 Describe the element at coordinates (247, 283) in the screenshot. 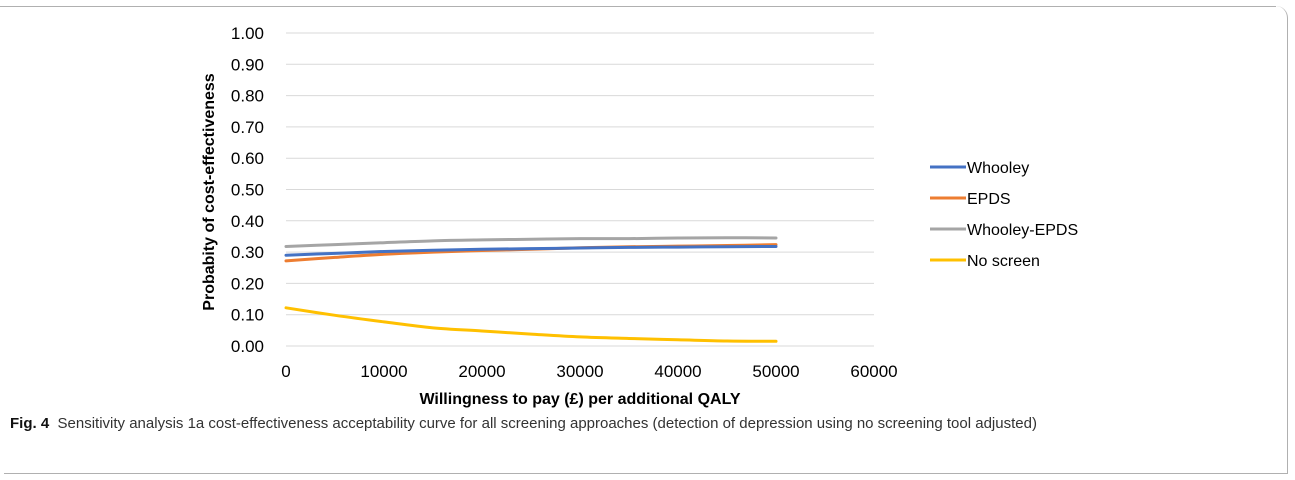

I see `y-tick-label: 0.20` at that location.